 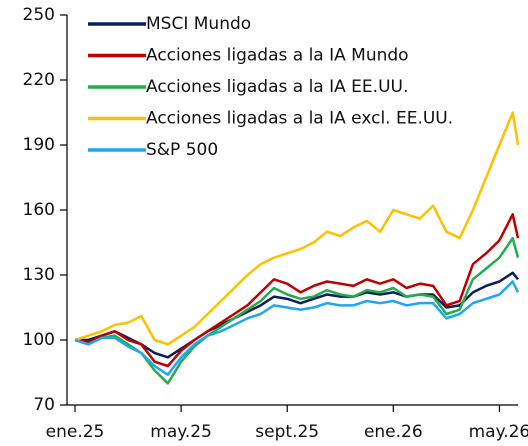 I want to click on legend-label: Acciones ligadas a la IA EE.UU., so click(x=277, y=87).